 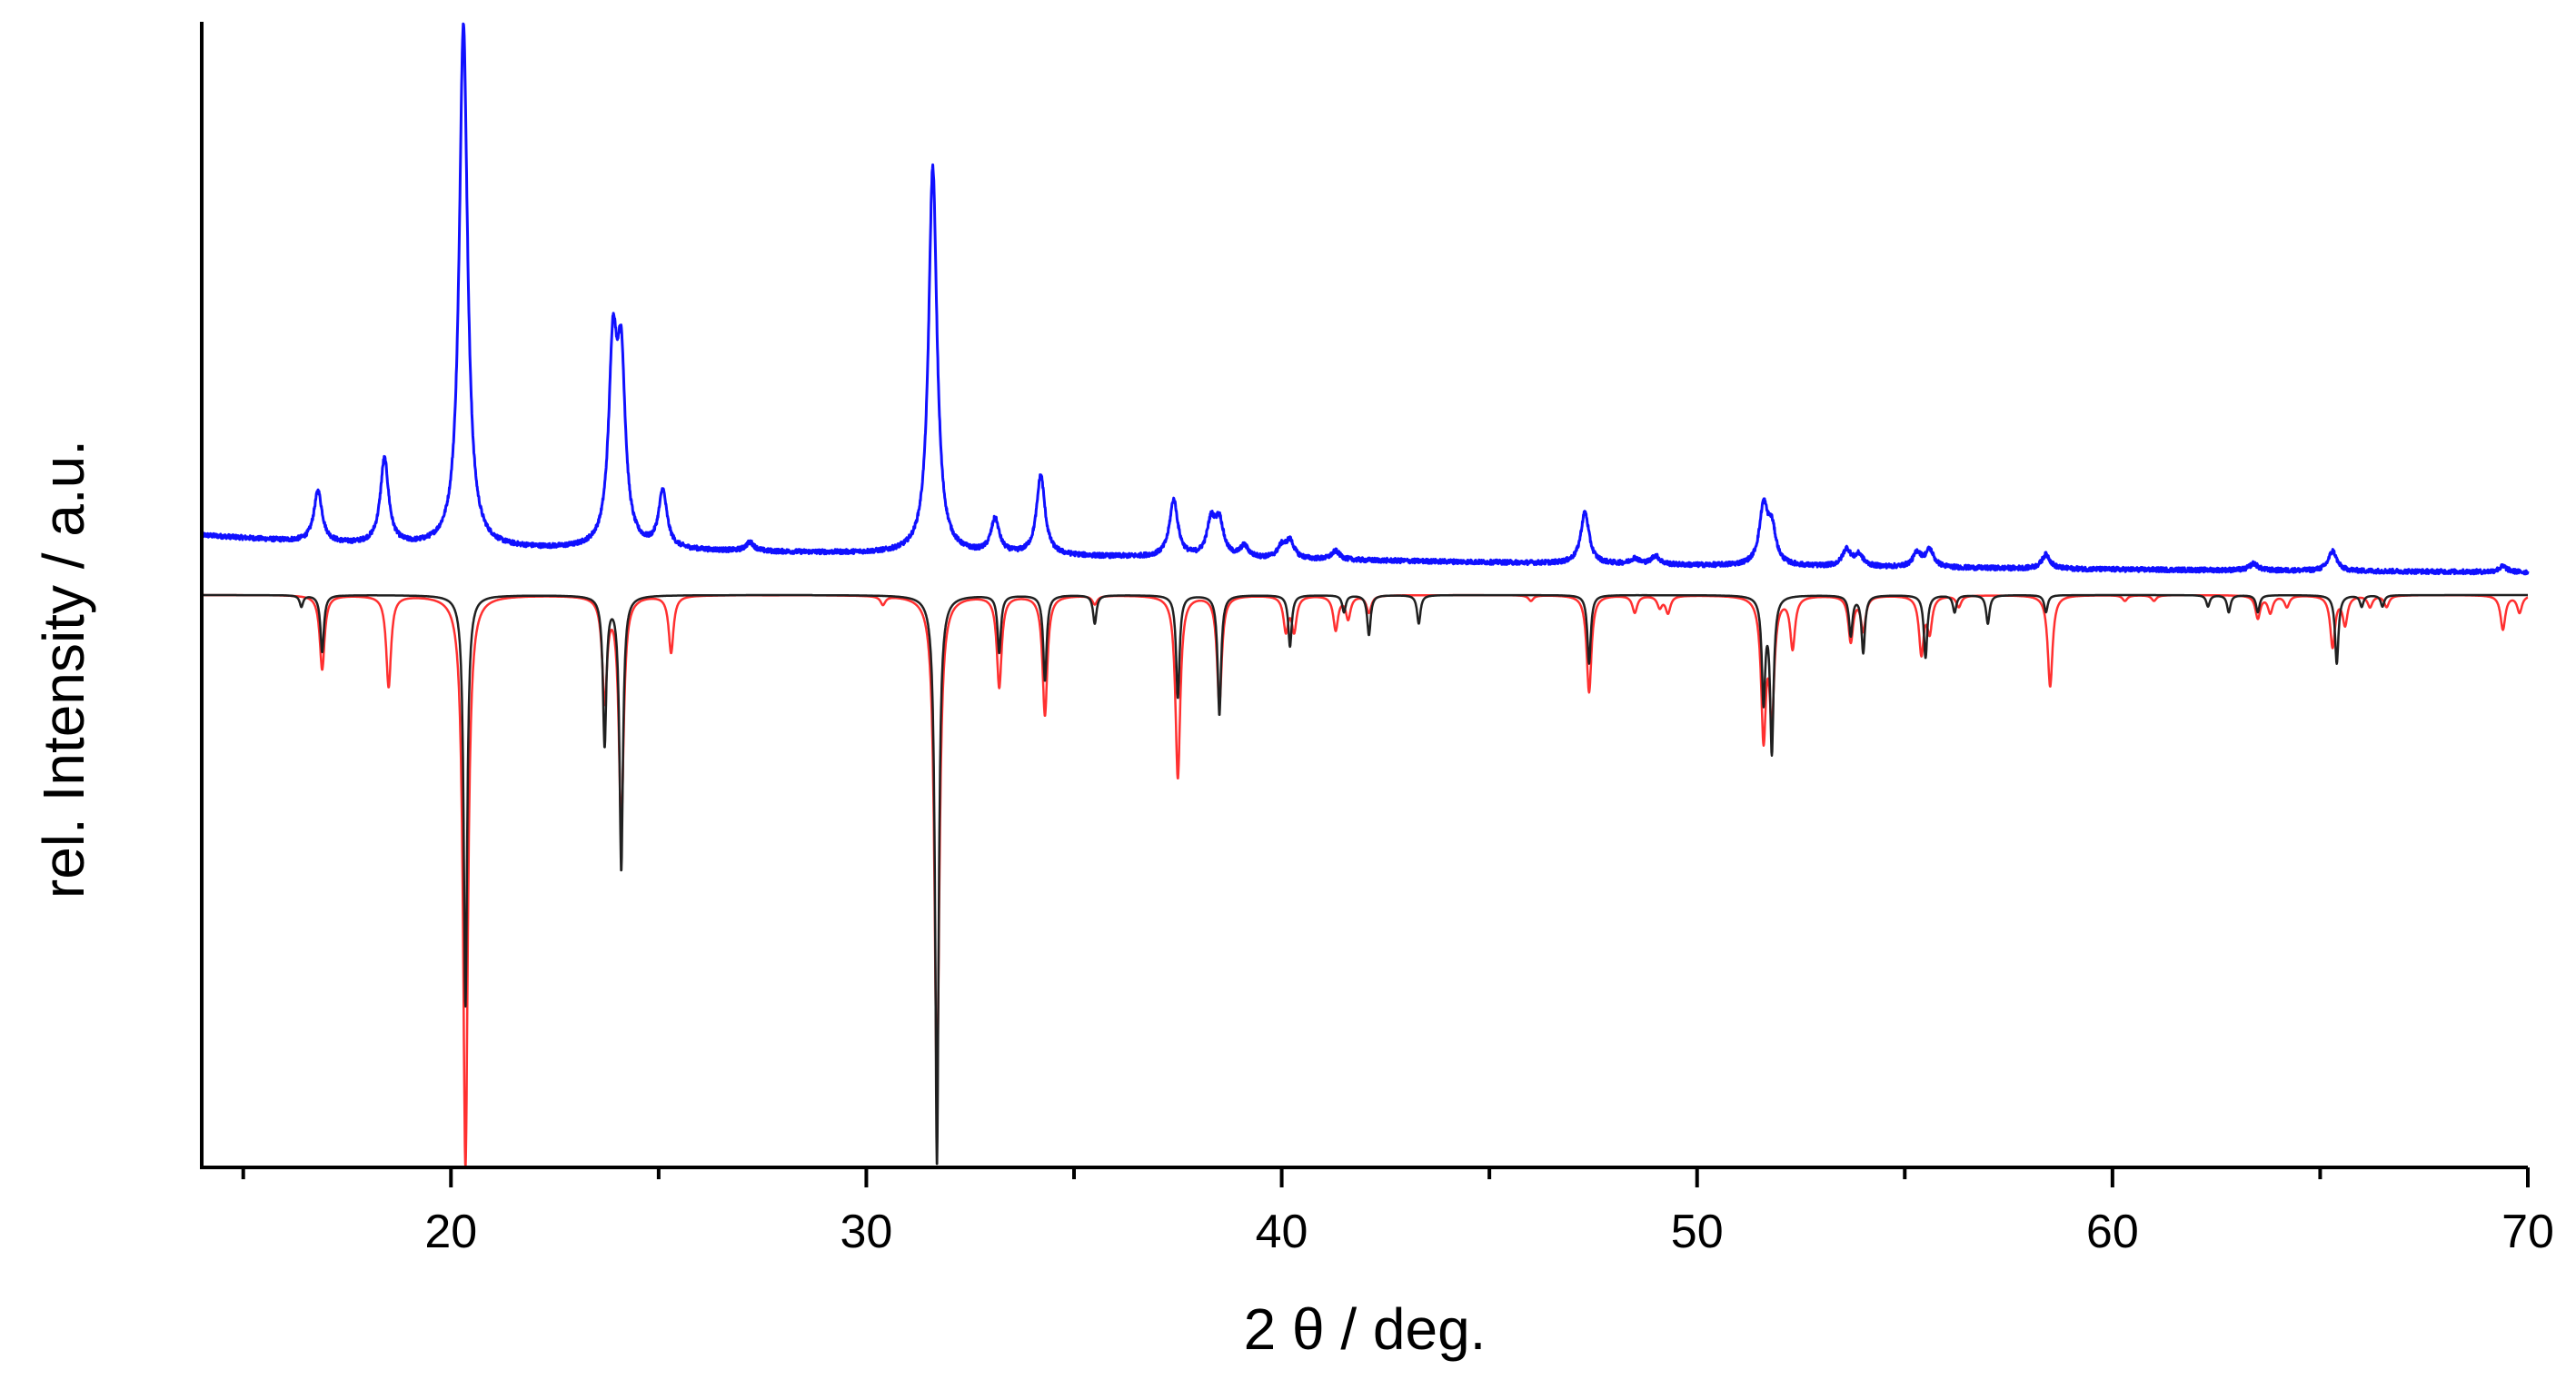 What do you see at coordinates (1698, 1232) in the screenshot?
I see `x-tick-label: 50` at bounding box center [1698, 1232].